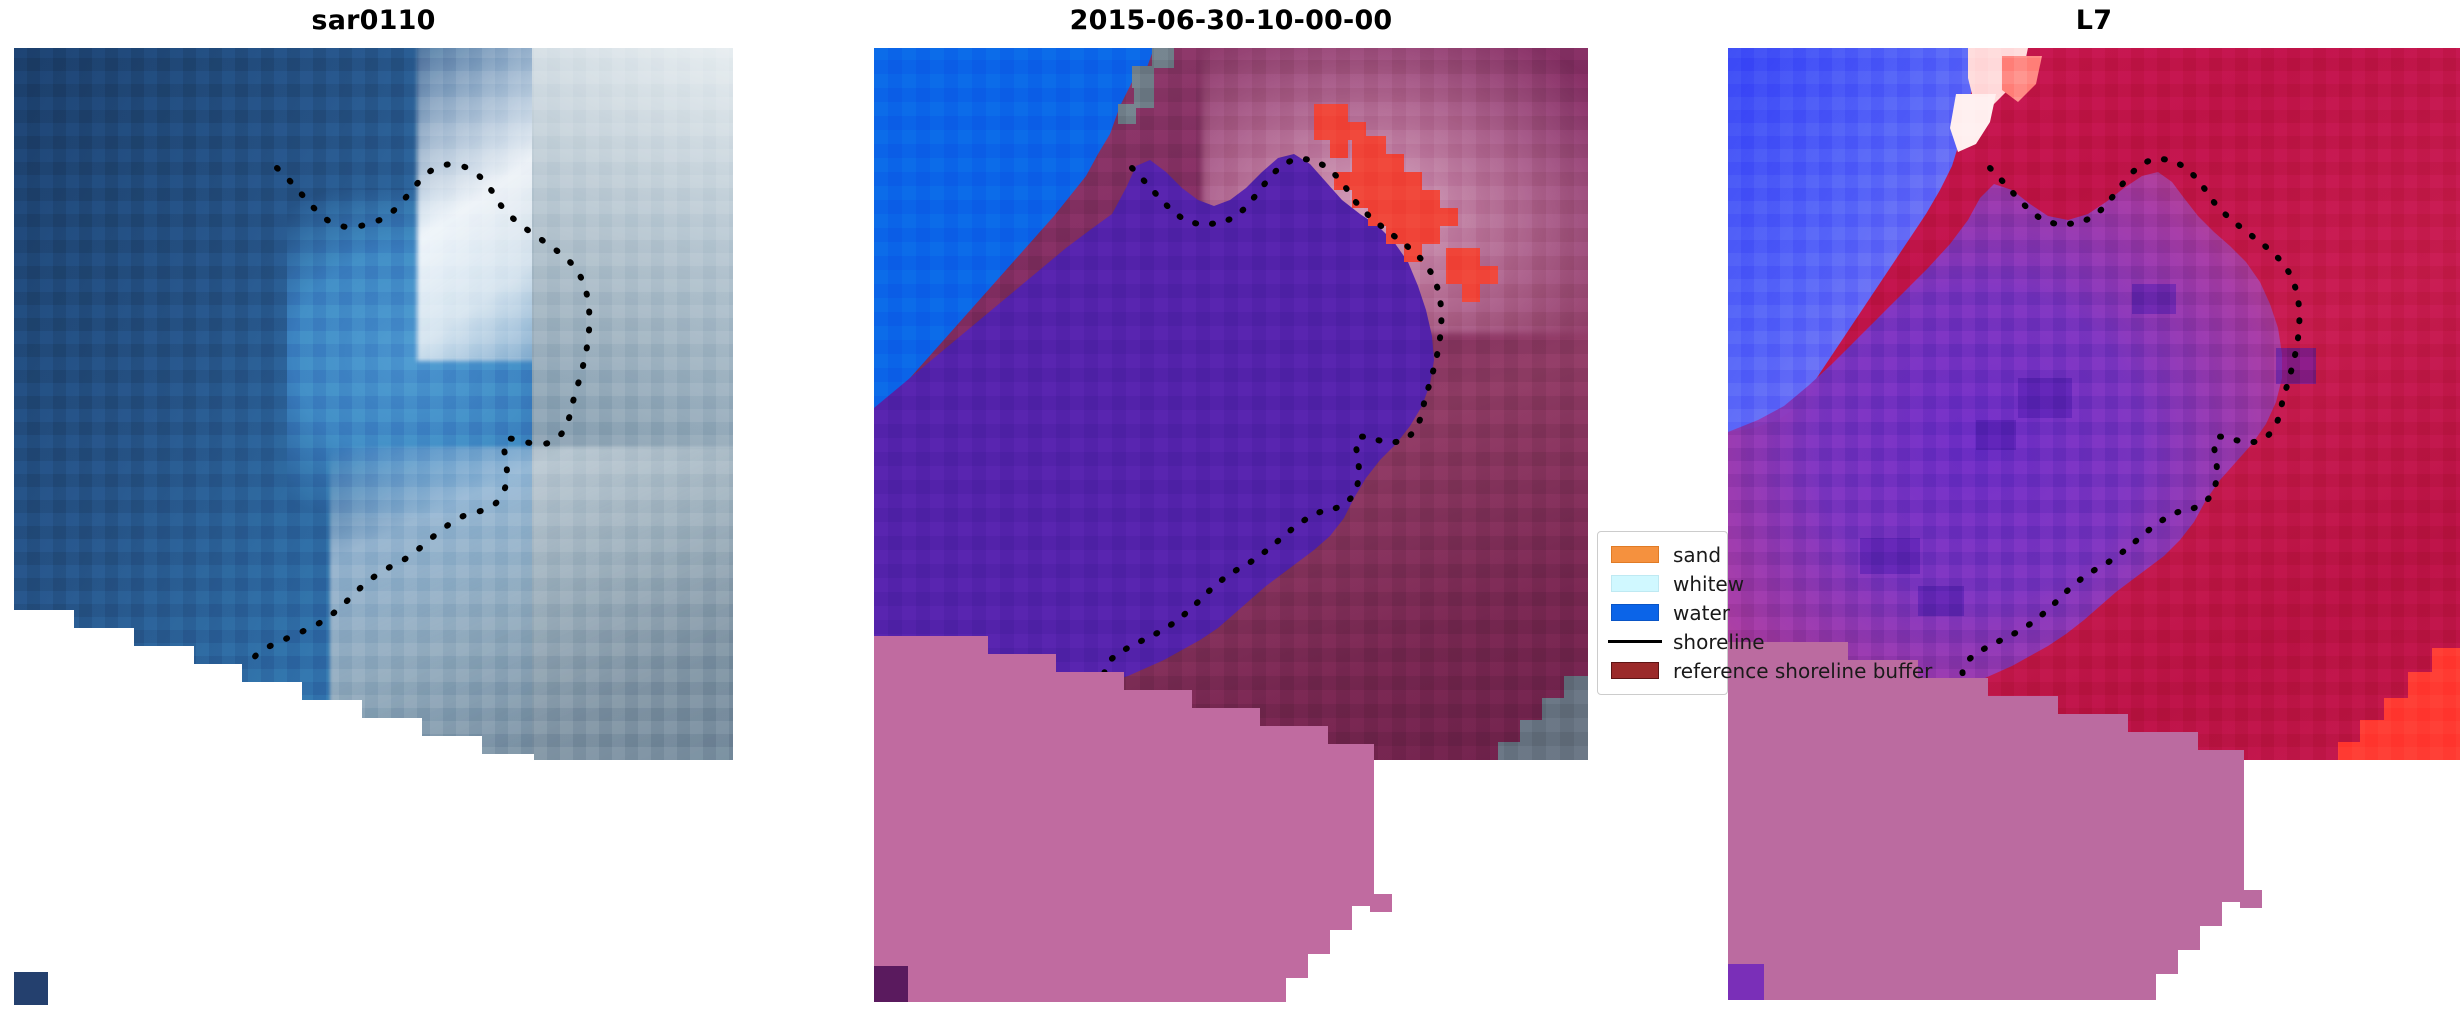 The image size is (2460, 1021). I want to click on panel-title-sar0110: sar0110, so click(373, 20).